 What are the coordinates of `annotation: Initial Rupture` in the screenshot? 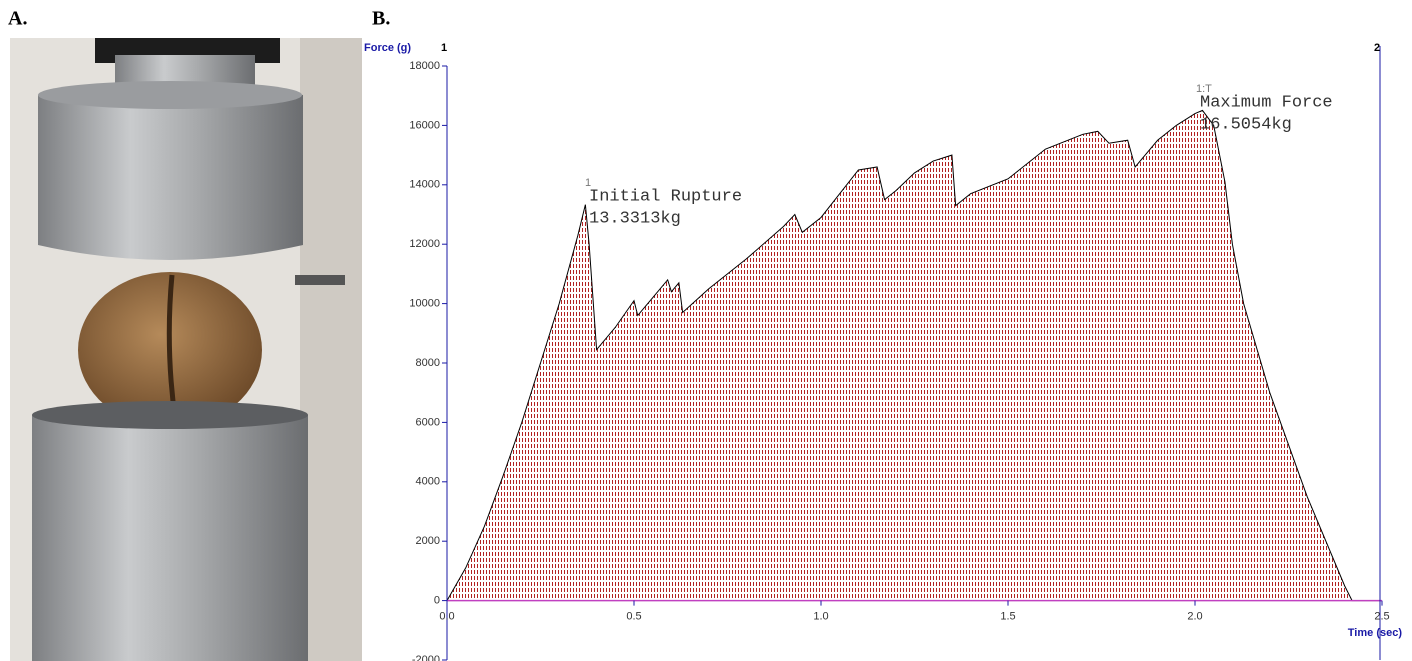 It's located at (665, 196).